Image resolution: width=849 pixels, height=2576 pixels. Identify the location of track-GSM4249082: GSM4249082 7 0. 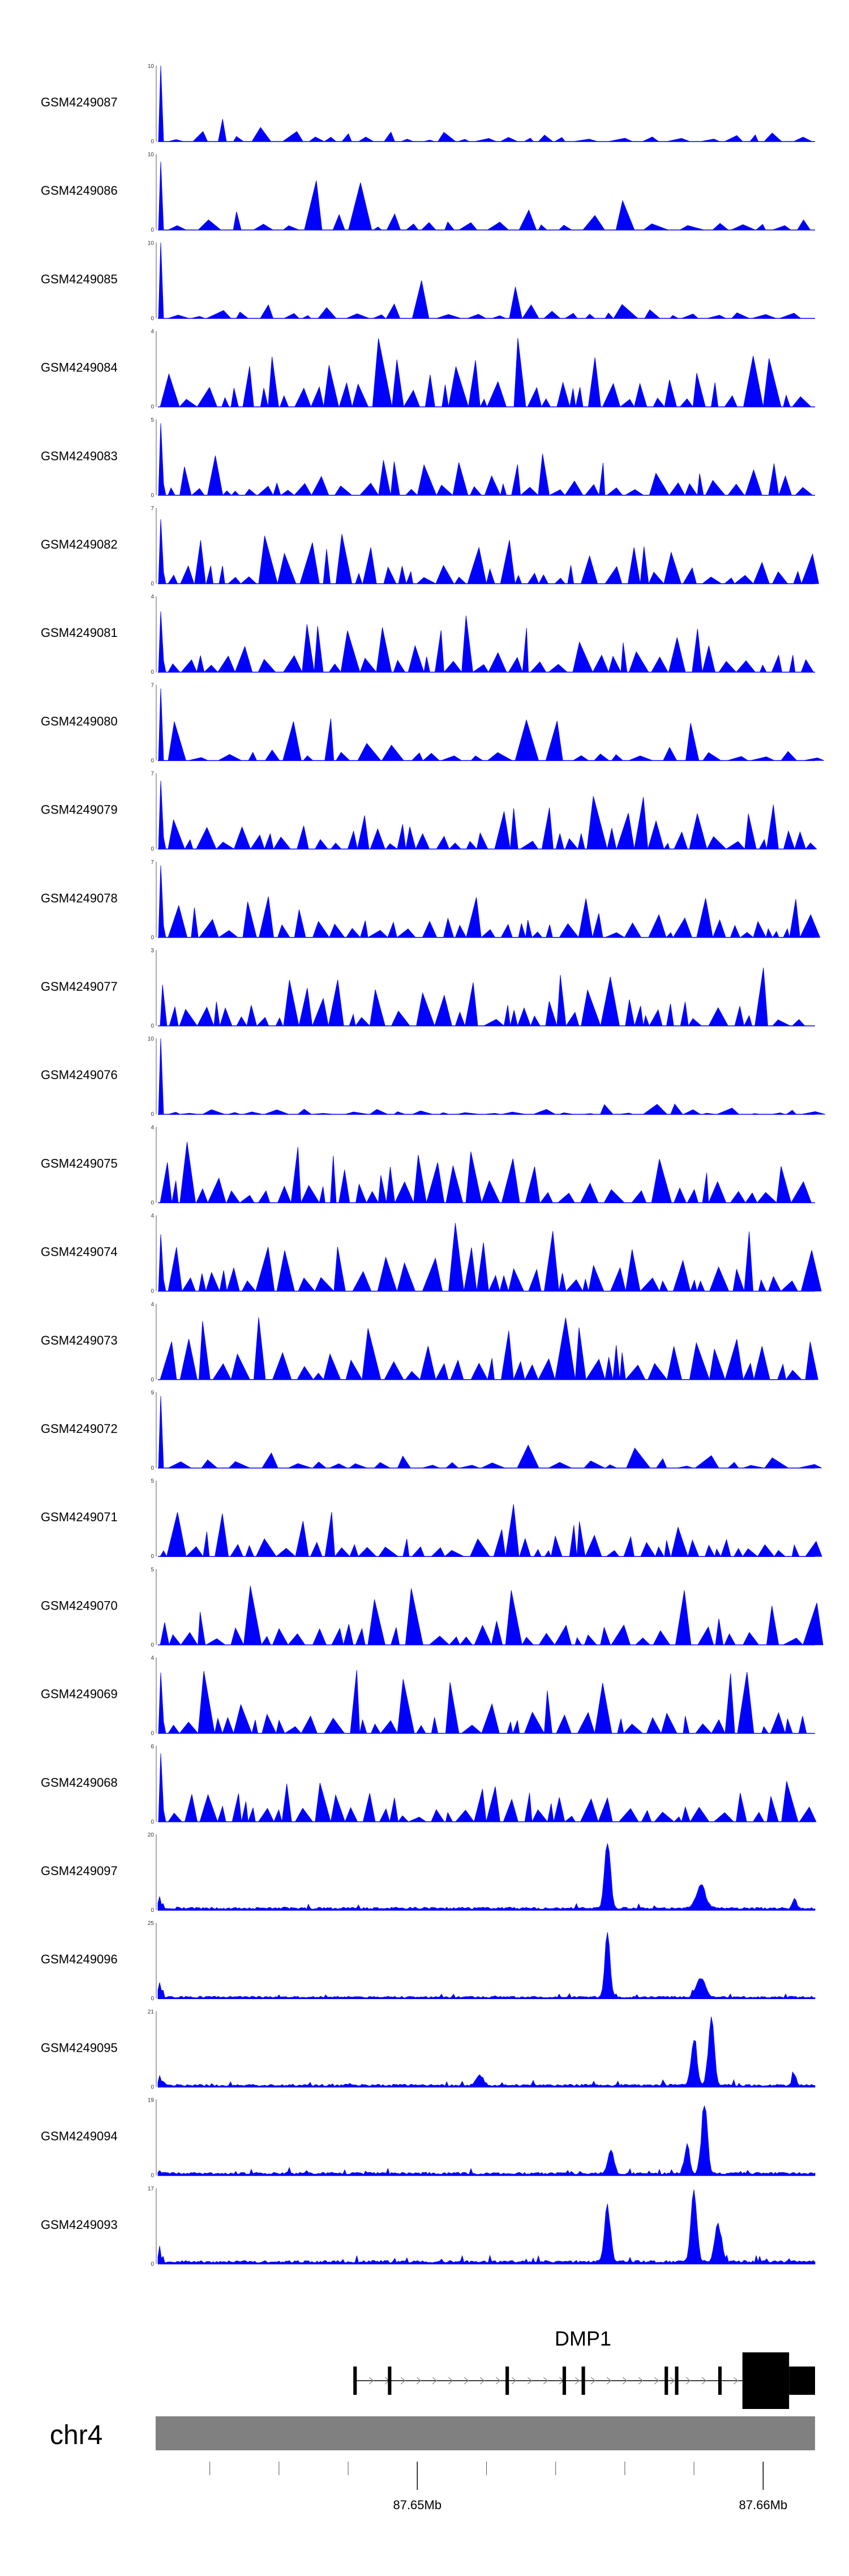
(430, 546).